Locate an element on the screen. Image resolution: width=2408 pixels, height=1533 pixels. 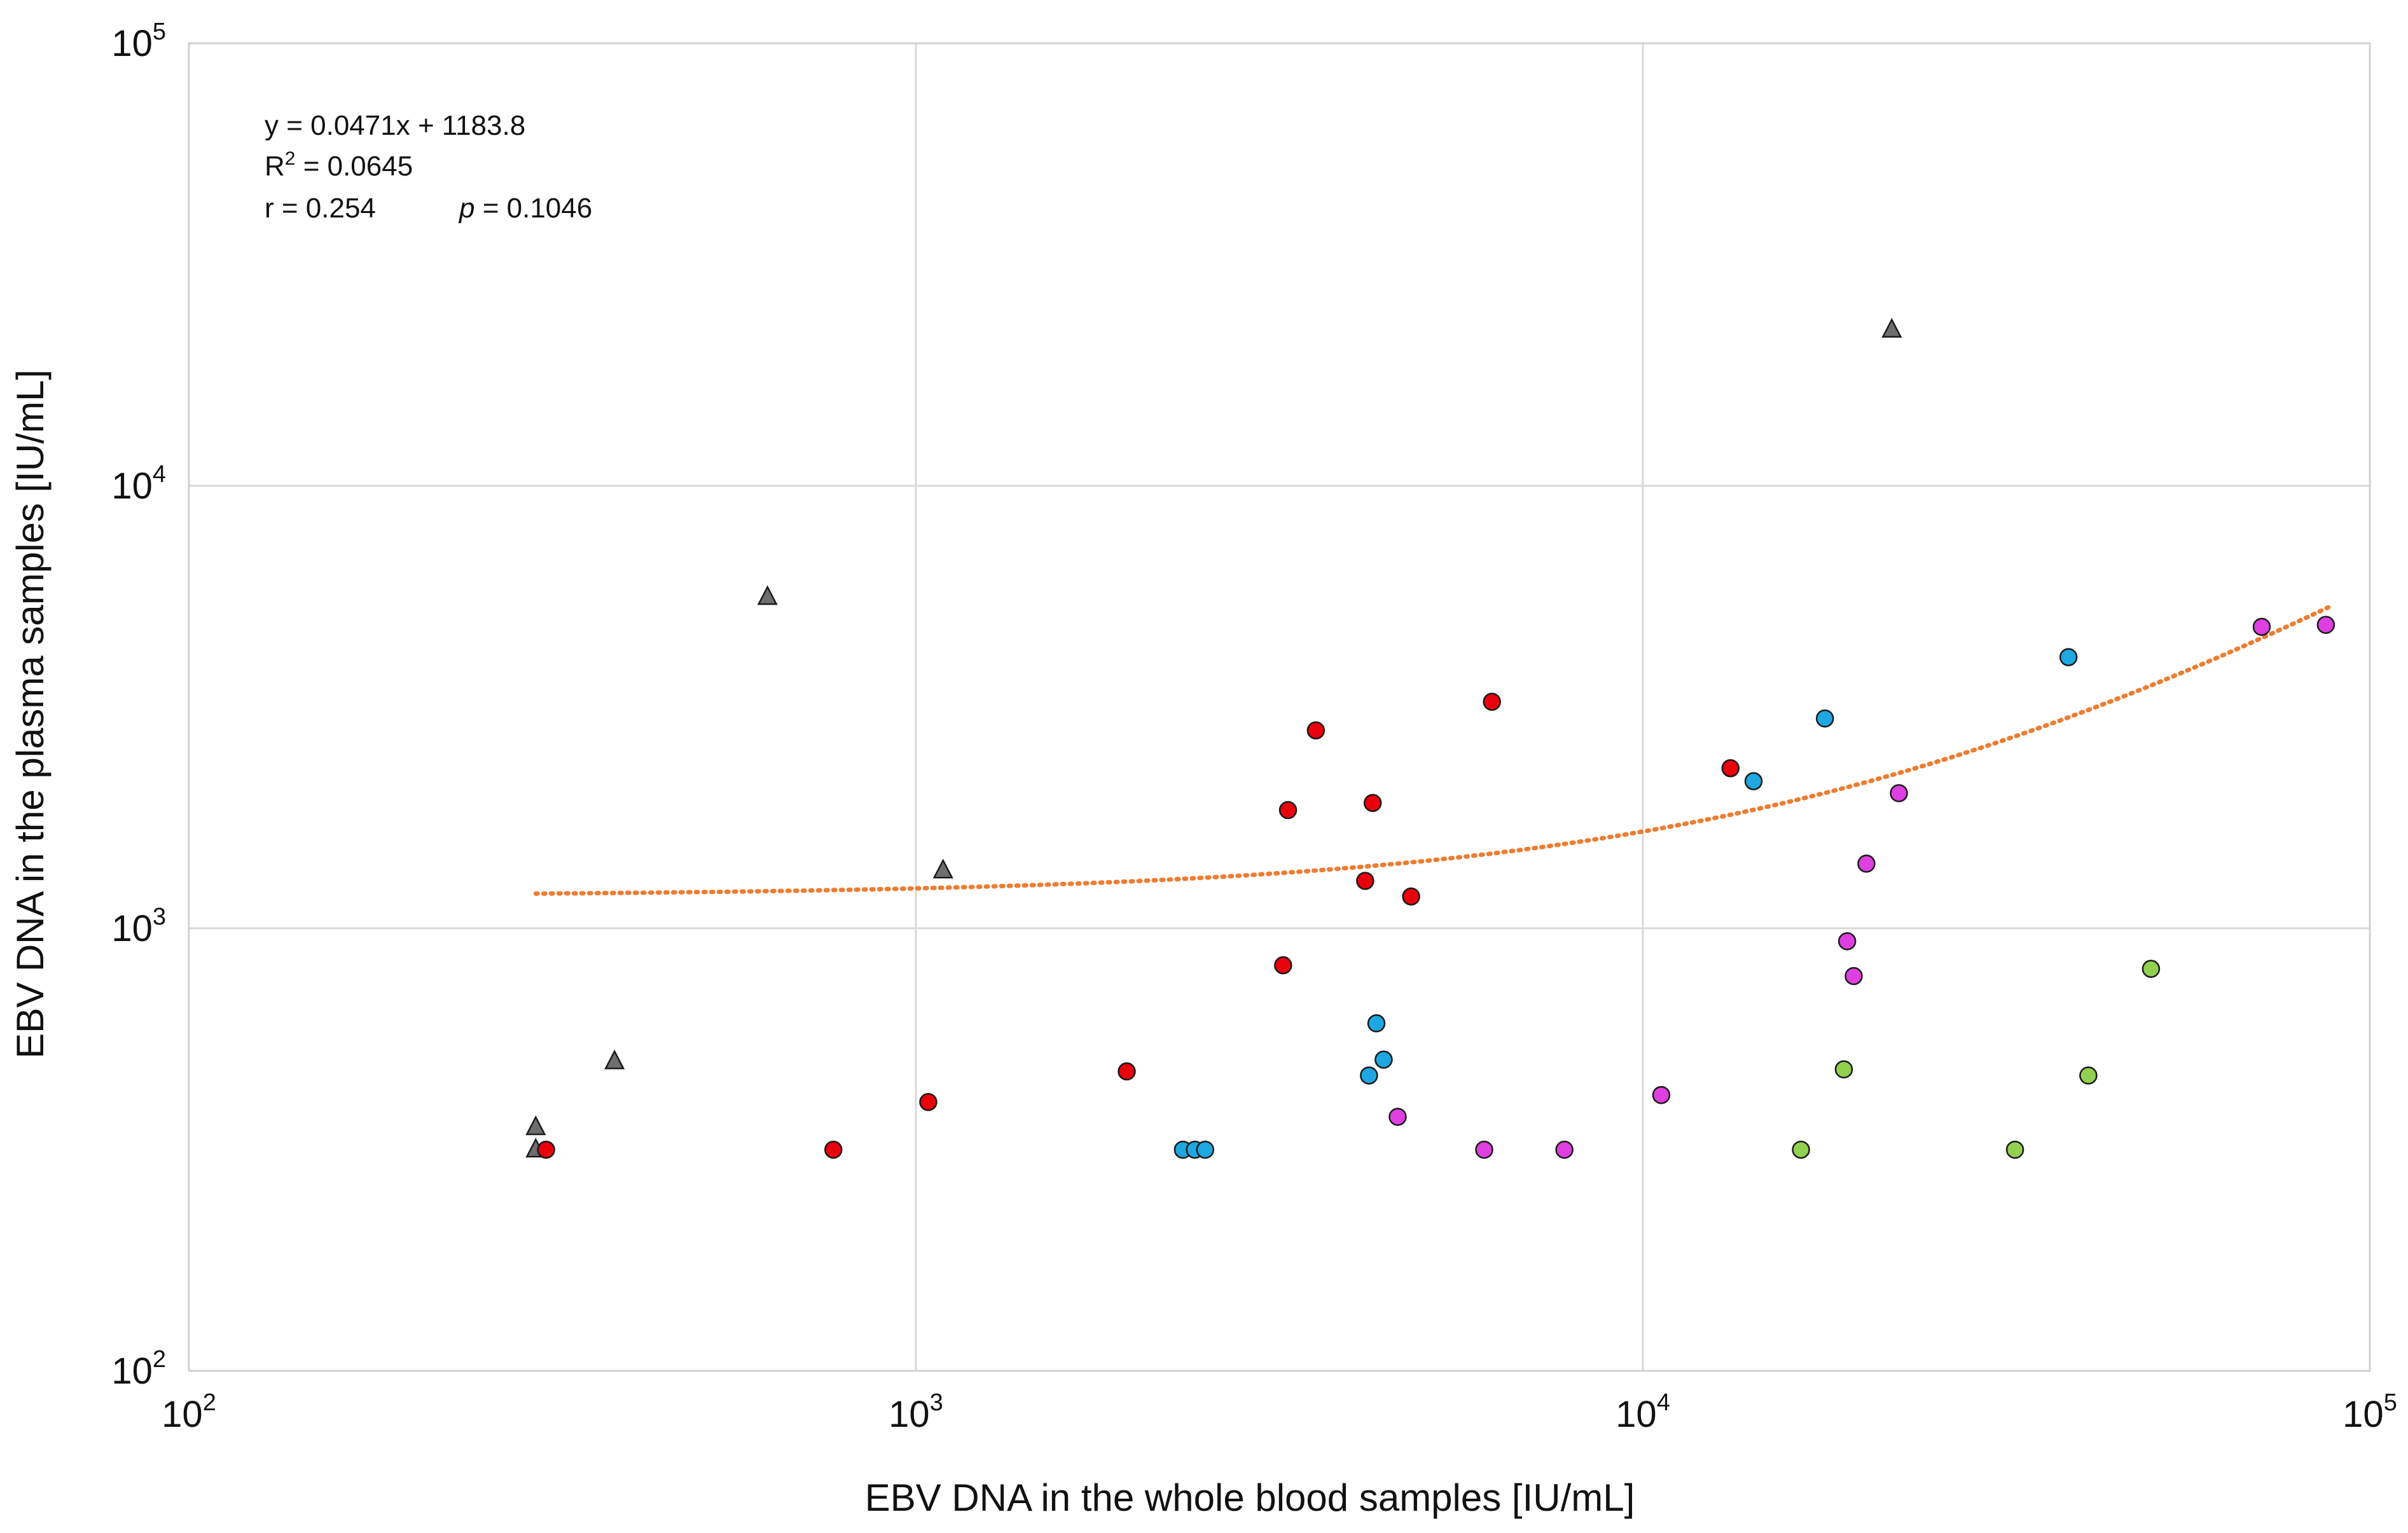
annotation-p-value: p = 0.1046 is located at coordinates (525, 208).